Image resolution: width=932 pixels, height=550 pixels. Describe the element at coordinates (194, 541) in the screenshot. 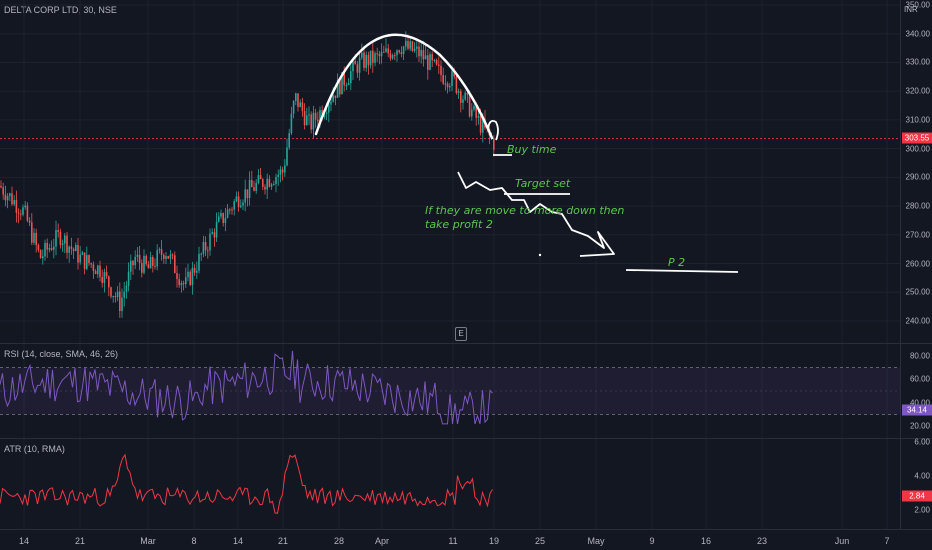

I see `time-tick-label: 8` at that location.